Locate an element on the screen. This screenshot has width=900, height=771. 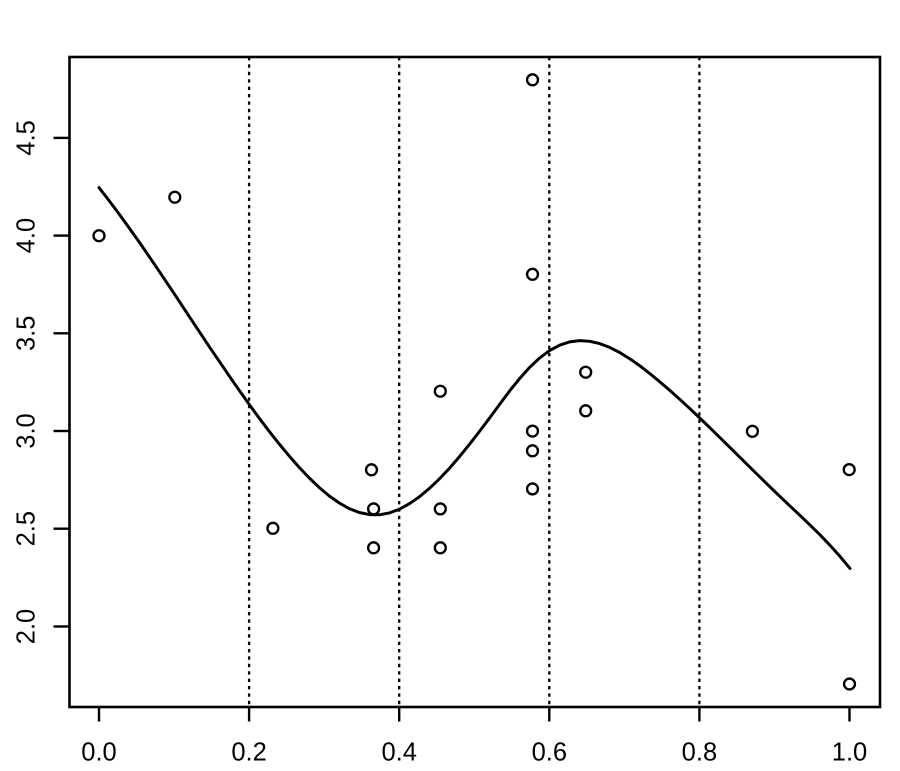
svg-text: 1.0 is located at coordinates (849, 753).